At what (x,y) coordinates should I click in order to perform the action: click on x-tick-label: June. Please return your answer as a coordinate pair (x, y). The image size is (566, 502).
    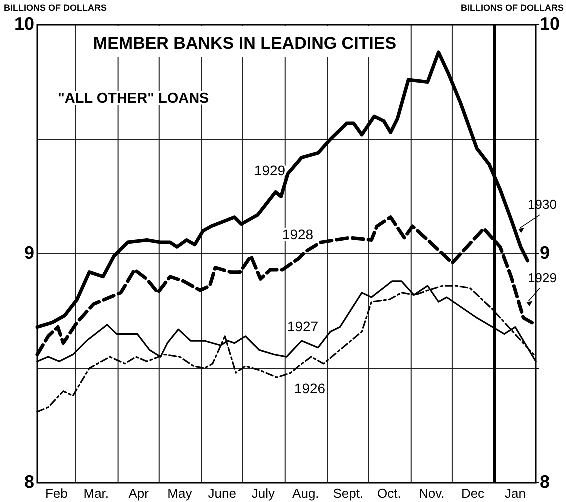
    Looking at the image, I should click on (222, 493).